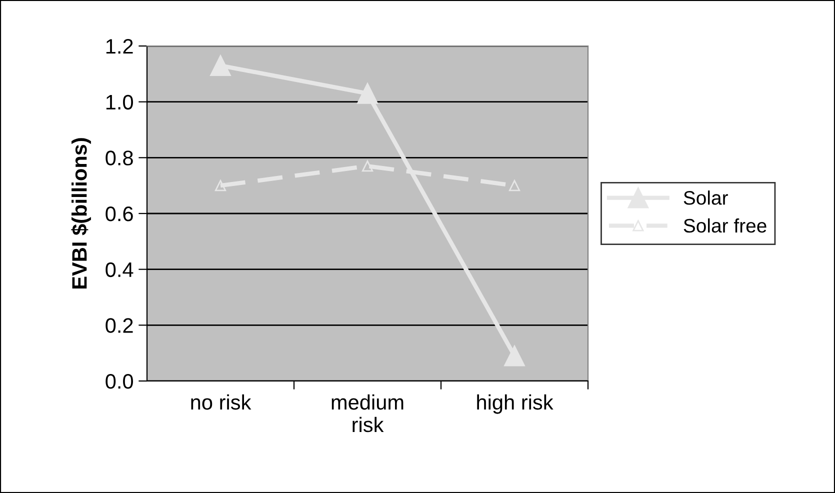 The height and width of the screenshot is (493, 835). Describe the element at coordinates (119, 214) in the screenshot. I see `y-tick-label: 0.6` at that location.